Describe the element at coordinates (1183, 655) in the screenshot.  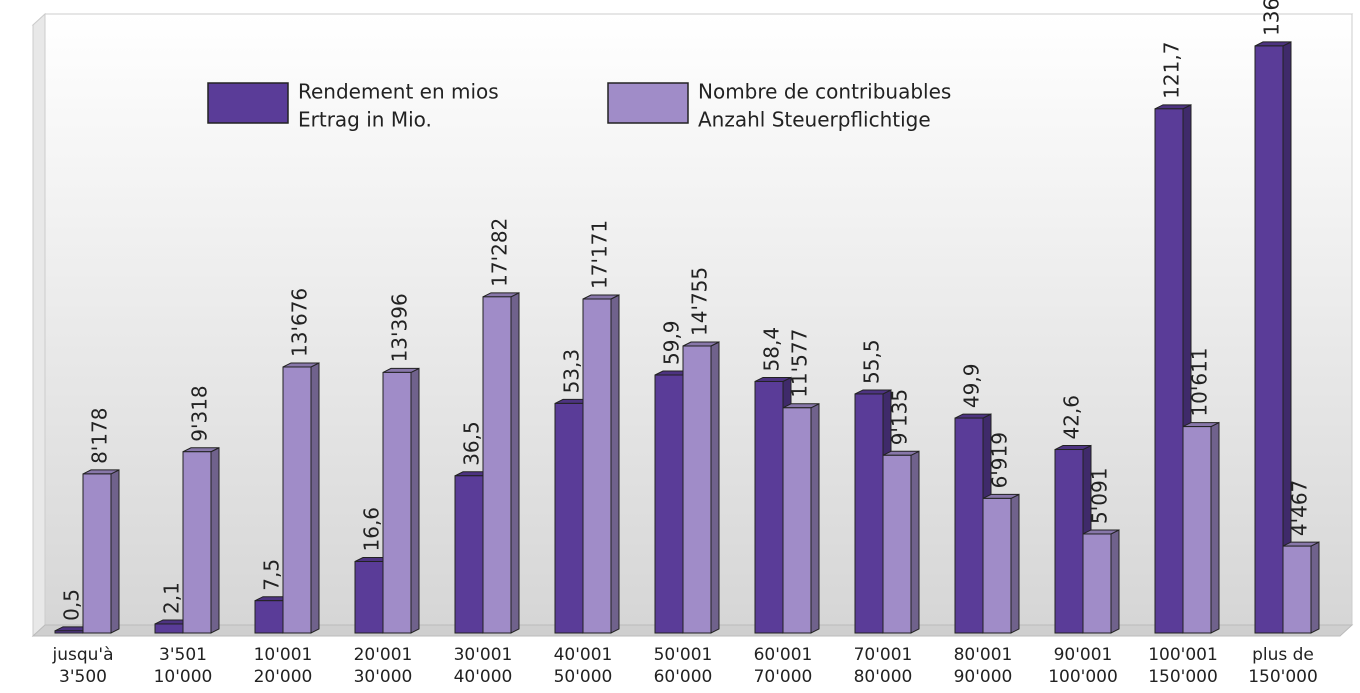
I see `x-tick-label: 100'001` at that location.